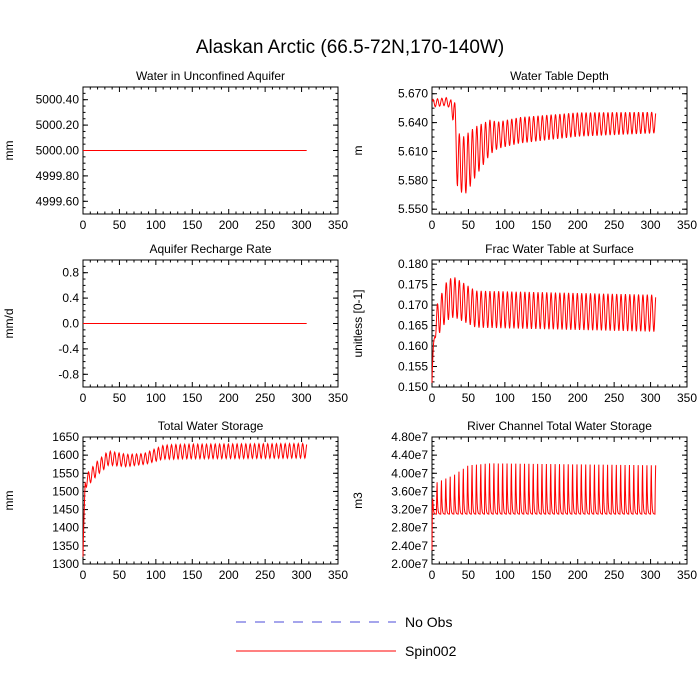 Image resolution: width=700 pixels, height=700 pixels. Describe the element at coordinates (409, 455) in the screenshot. I see `y-tick-label: 4.40e7` at that location.